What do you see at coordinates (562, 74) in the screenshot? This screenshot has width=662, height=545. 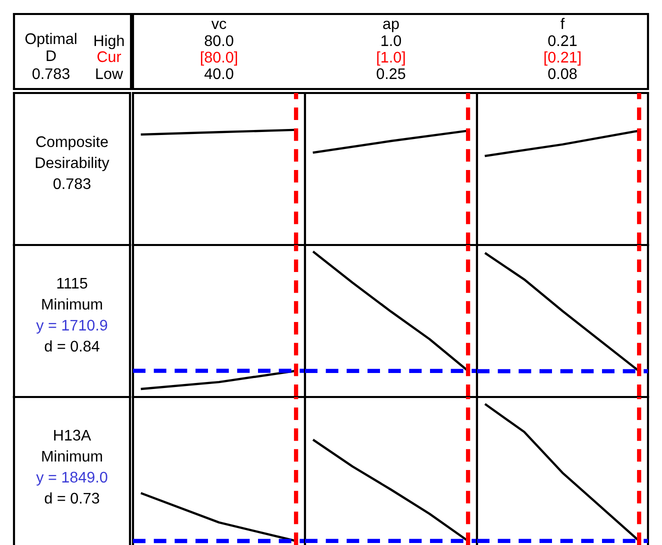 I see `text: 0.08` at bounding box center [562, 74].